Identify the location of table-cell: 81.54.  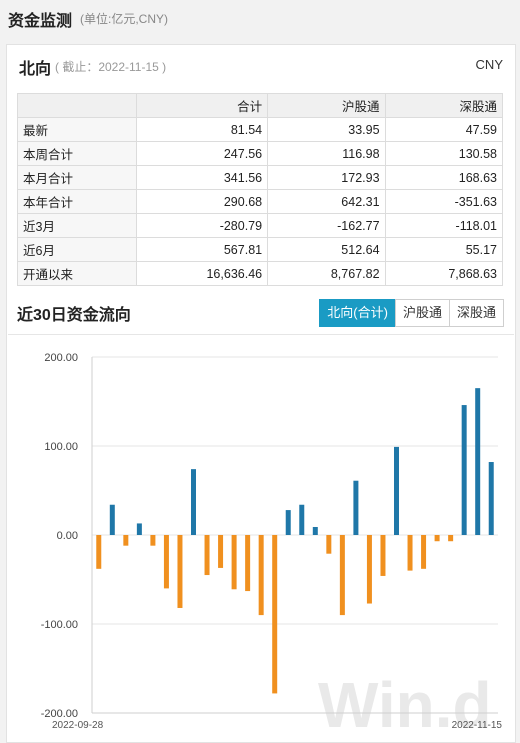
(202, 129).